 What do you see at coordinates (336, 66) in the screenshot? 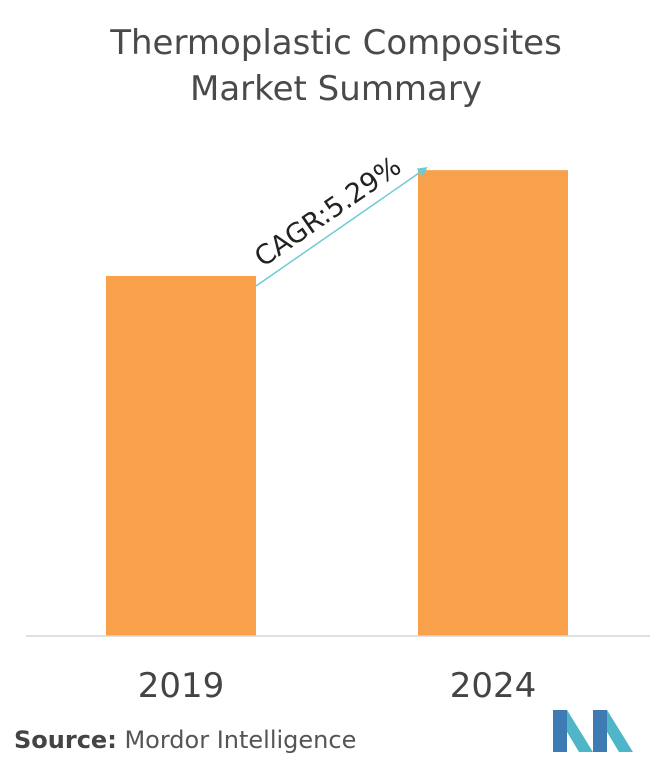
I see `chart-title: Thermoplastic Composites Market Summary` at bounding box center [336, 66].